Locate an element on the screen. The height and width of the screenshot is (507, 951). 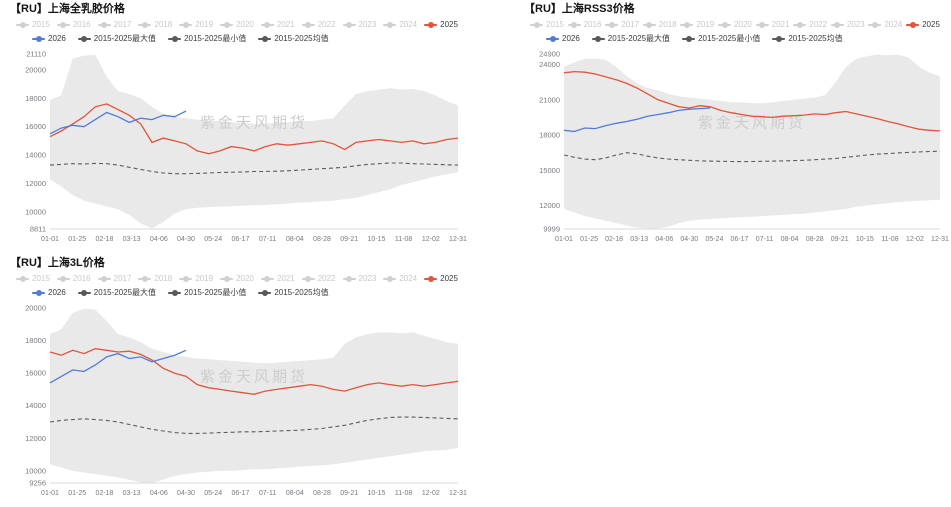
svg-text: 20000 is located at coordinates (35, 69).